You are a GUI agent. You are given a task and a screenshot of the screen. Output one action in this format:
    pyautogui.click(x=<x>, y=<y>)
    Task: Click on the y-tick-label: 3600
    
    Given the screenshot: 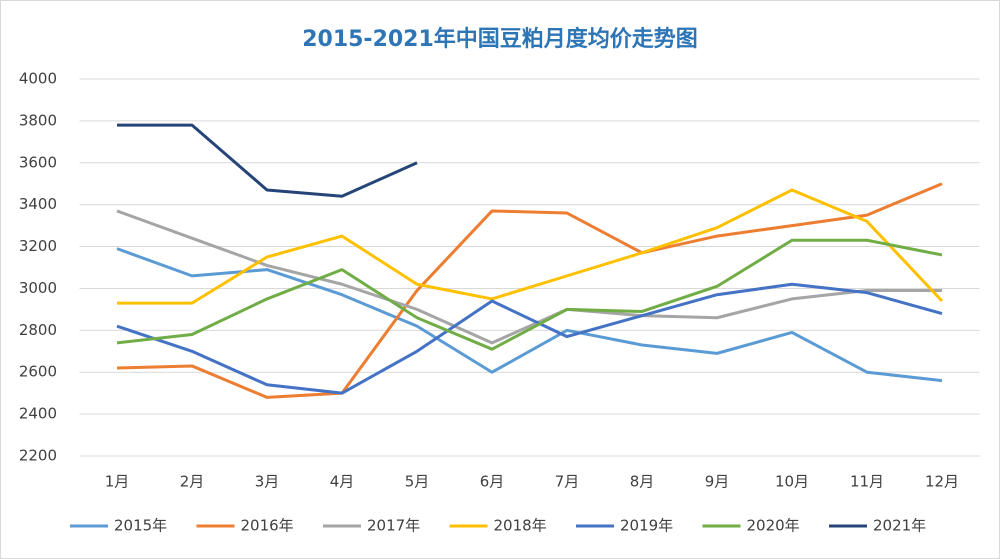 What is the action you would take?
    pyautogui.click(x=38, y=162)
    